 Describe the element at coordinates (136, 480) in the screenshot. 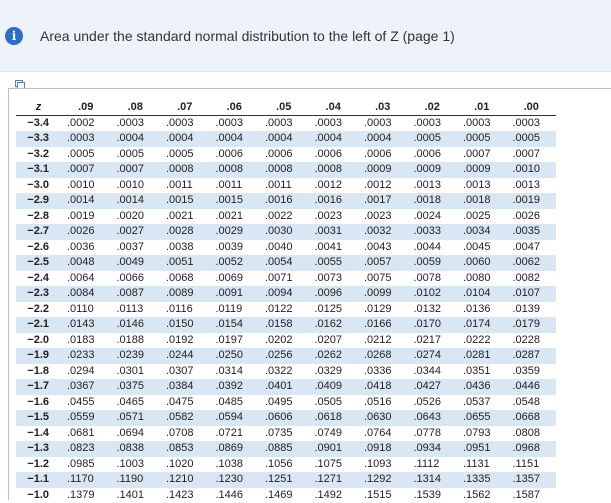

I see `probability-cell: .1190` at that location.